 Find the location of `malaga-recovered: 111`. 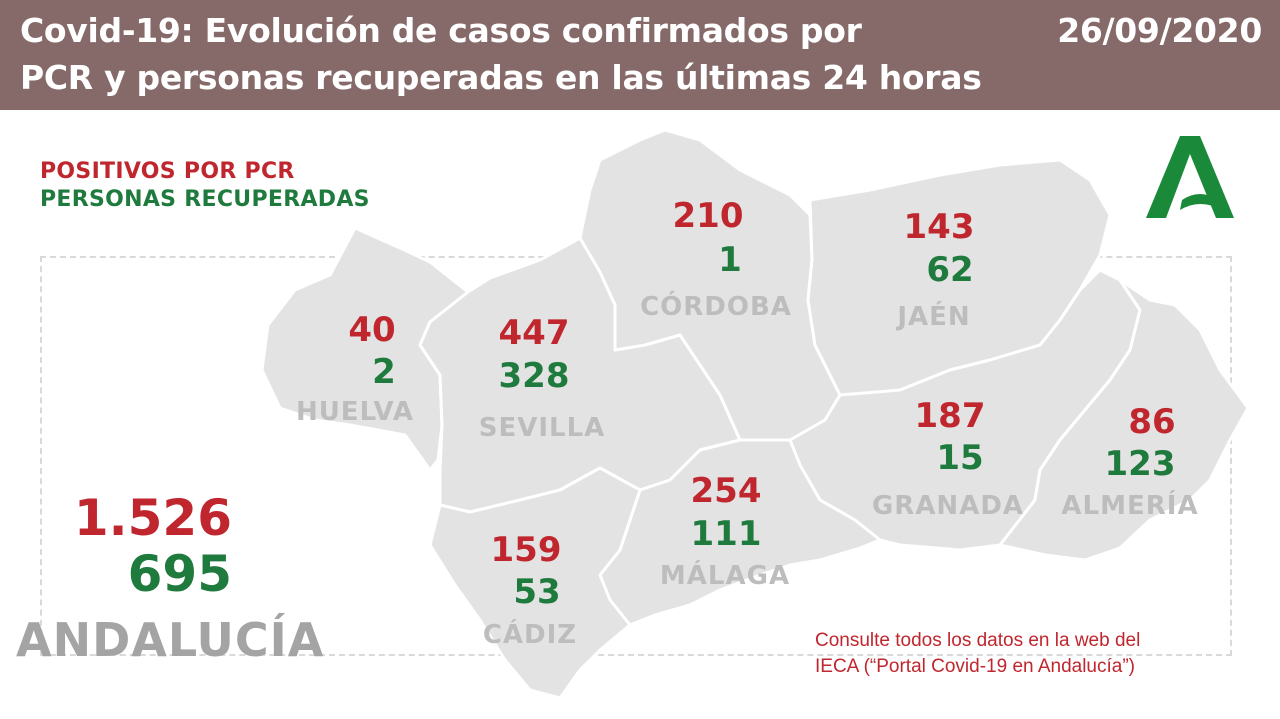

malaga-recovered: 111 is located at coordinates (726, 534).